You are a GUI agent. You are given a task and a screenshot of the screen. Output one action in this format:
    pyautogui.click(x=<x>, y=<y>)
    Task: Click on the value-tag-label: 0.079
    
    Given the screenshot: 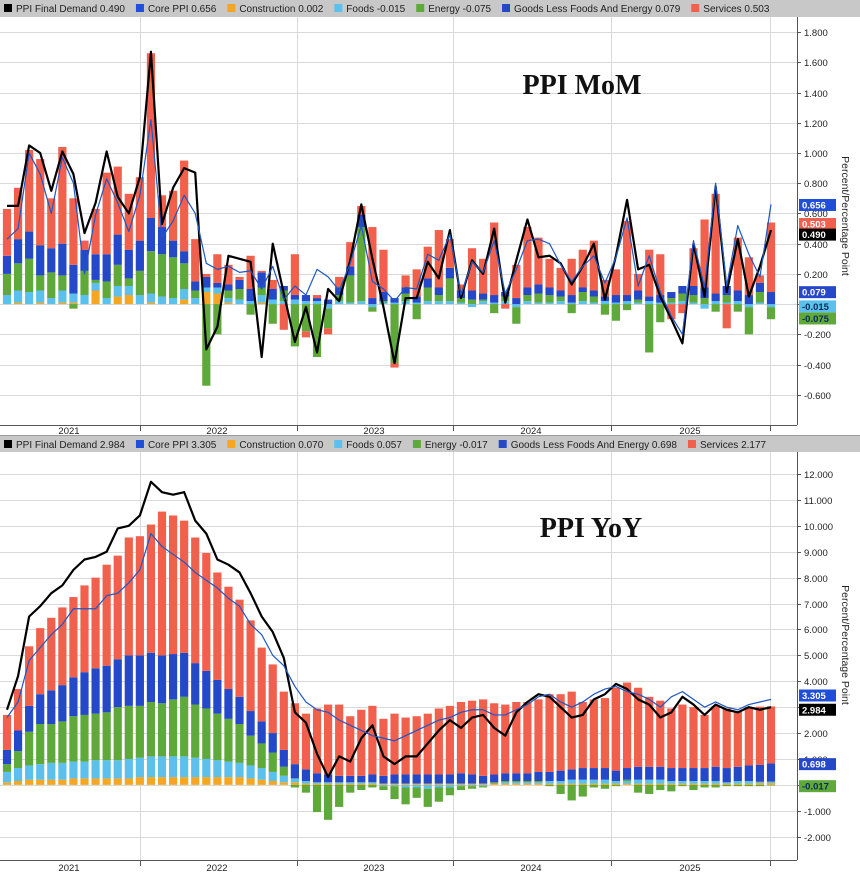 What is the action you would take?
    pyautogui.click(x=814, y=293)
    